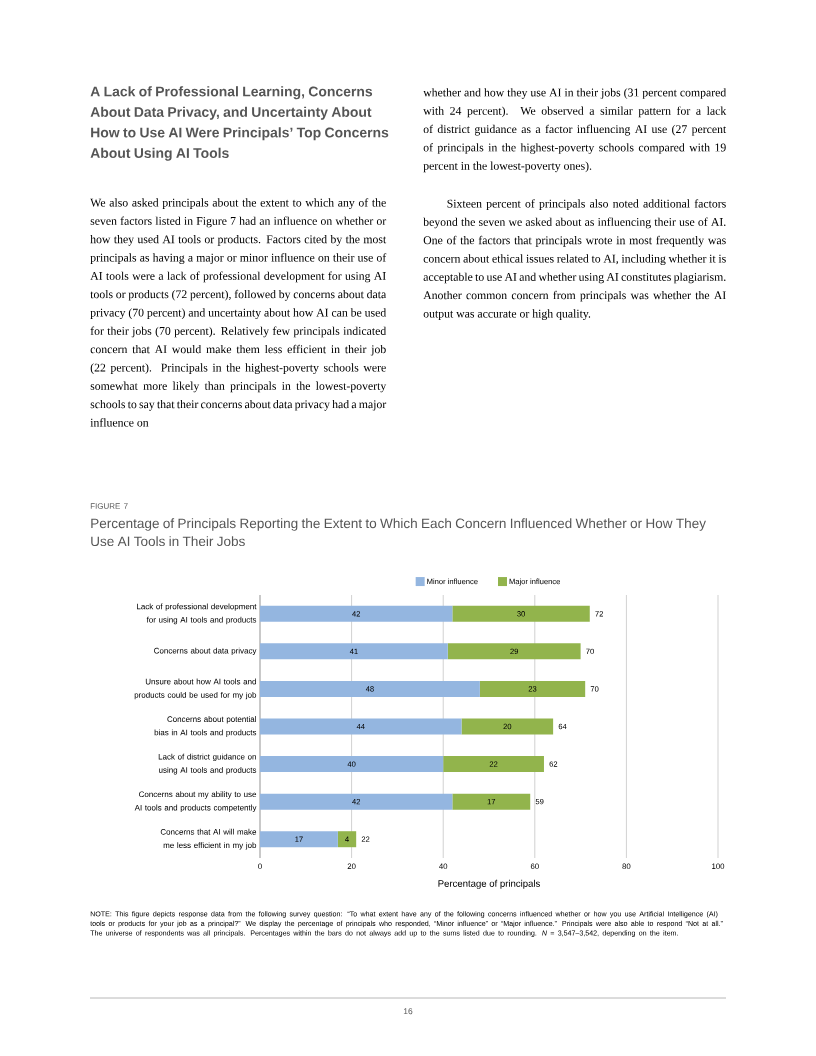 This screenshot has width=816, height=1056. What do you see at coordinates (238, 312) in the screenshot?
I see `text: We also asked principals about the extent to which any of the seven factors listed in Figure 7 had an influence on whether or how they used AI tools or products. Factors cited by the most principals as having a major or minor influence on their use of AI tools were a lack of professional development for using AI tools or products (72 percent), followed by concerns about data privacy (70 percent) and uncertainty about how AI can be used for their jobs (70 percent). Relatively few principals indicated concern that AI would make them less efficient in their job (22 percent). Principals in the highest-poverty schools were somewhat more likely than principals in the lowest-poverty schools to say that their concerns about data privacy had a major influence on` at bounding box center [238, 312].